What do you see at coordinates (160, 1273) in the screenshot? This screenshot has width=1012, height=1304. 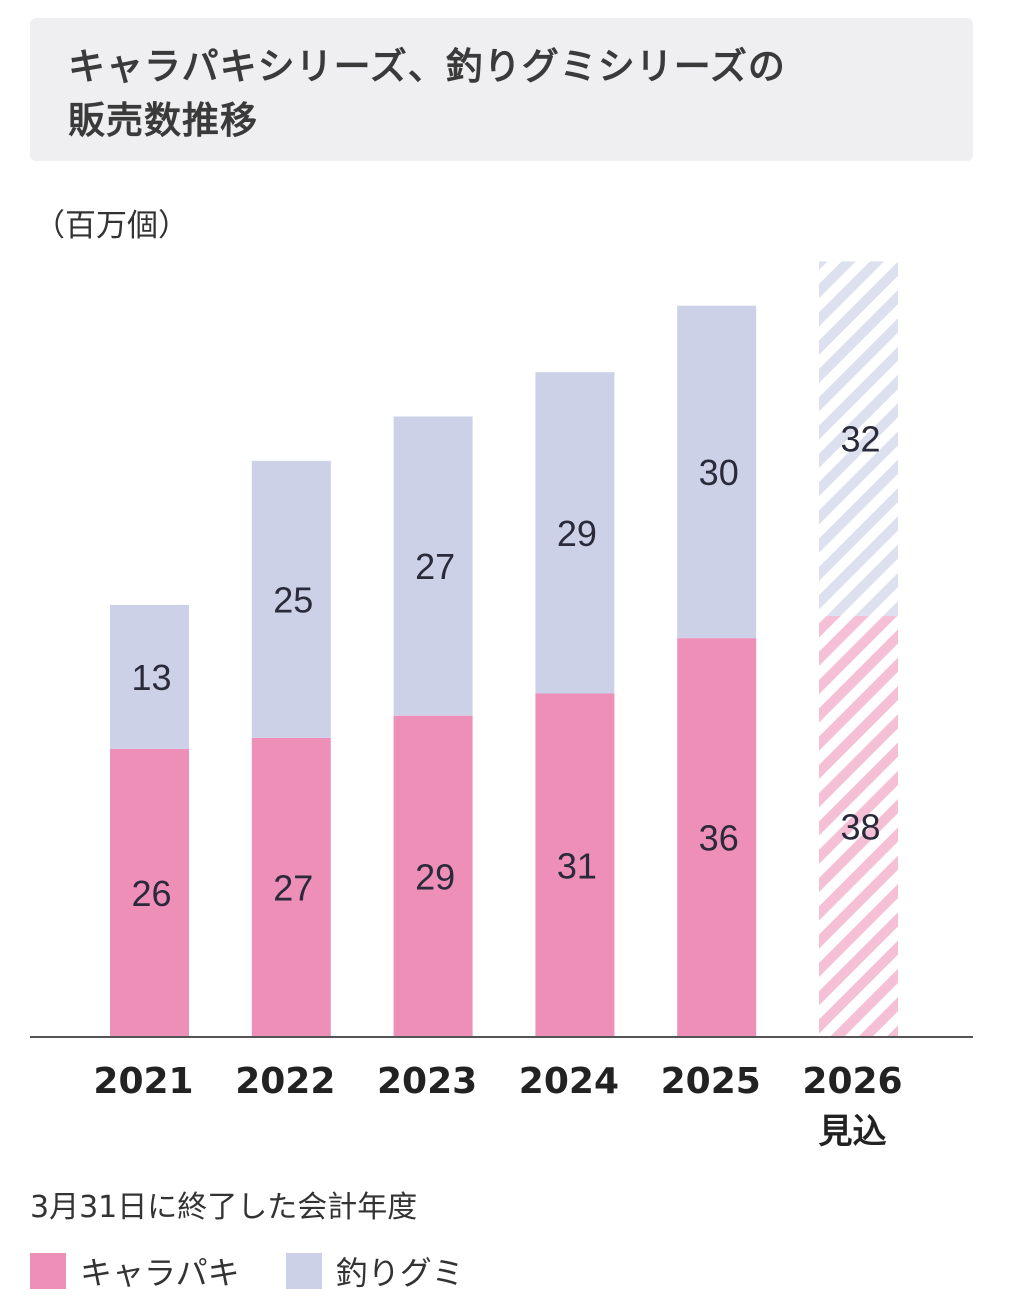 I see `legend-label-charapaki: キャラパキ` at bounding box center [160, 1273].